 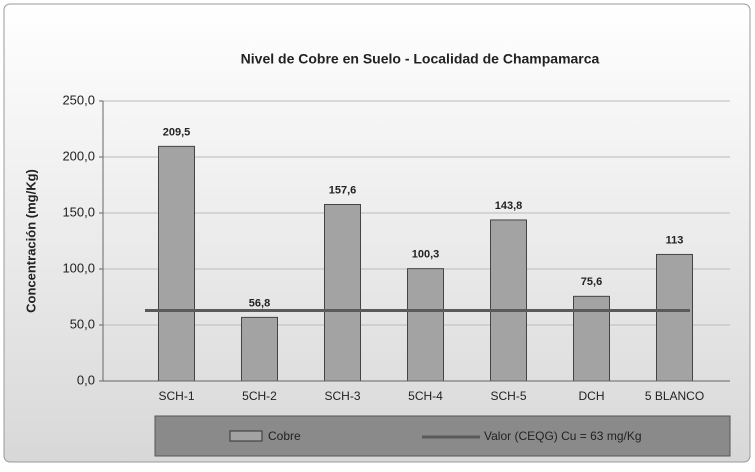 What do you see at coordinates (563, 436) in the screenshot?
I see `legend-label: Valor (CEQG) Cu = 63 mg/Kg` at bounding box center [563, 436].